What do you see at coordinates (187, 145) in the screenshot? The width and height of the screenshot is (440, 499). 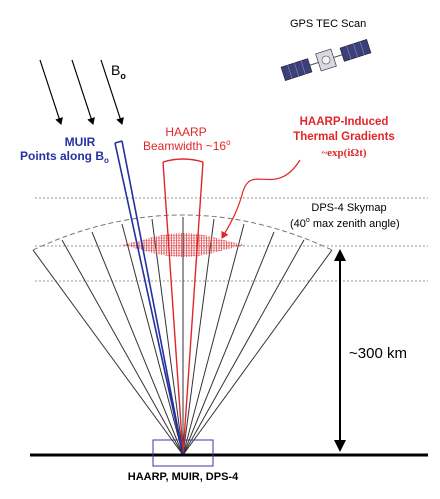 I see `haarp-beamwidth-label: Beamwidth ~16o` at bounding box center [187, 145].